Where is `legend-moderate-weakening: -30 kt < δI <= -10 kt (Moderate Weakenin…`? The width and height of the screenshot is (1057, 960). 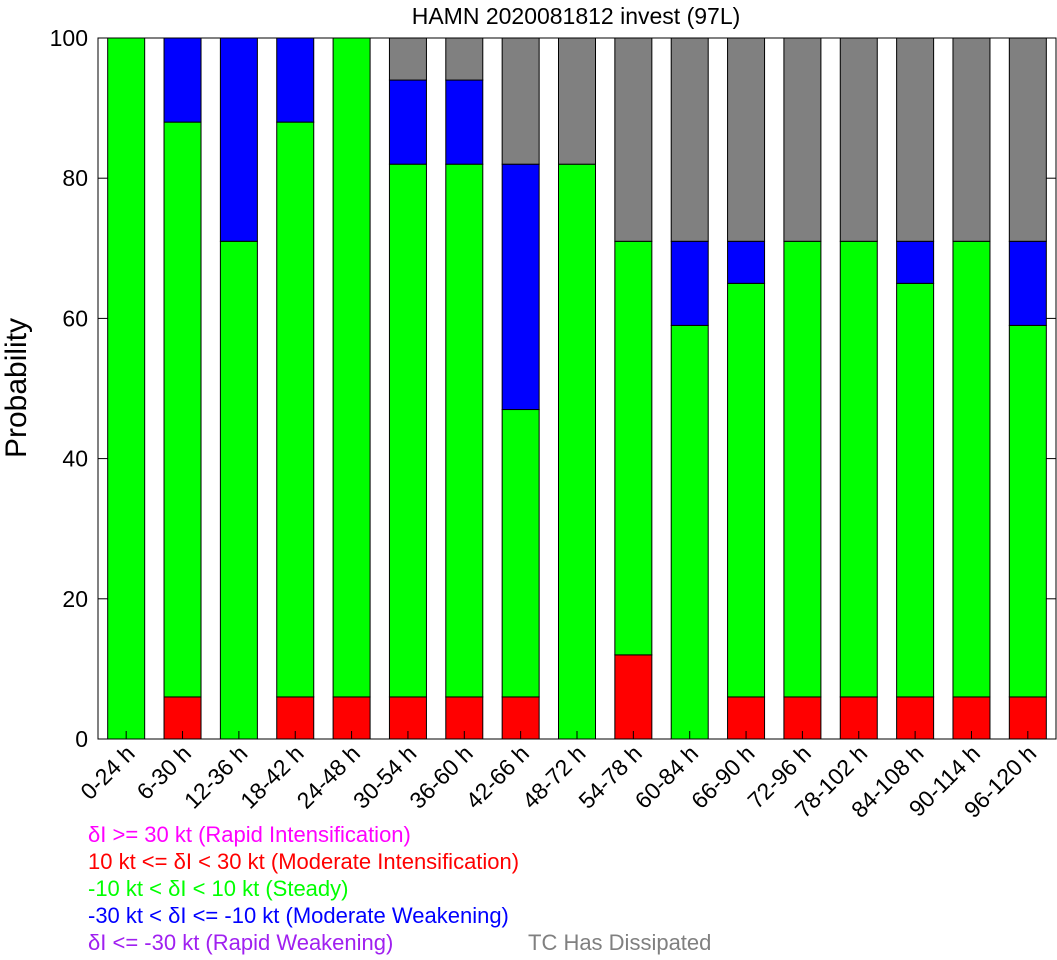
legend-moderate-weakening: -30 kt < δI <= -10 kt (Moderate Weakenin… is located at coordinates (298, 916).